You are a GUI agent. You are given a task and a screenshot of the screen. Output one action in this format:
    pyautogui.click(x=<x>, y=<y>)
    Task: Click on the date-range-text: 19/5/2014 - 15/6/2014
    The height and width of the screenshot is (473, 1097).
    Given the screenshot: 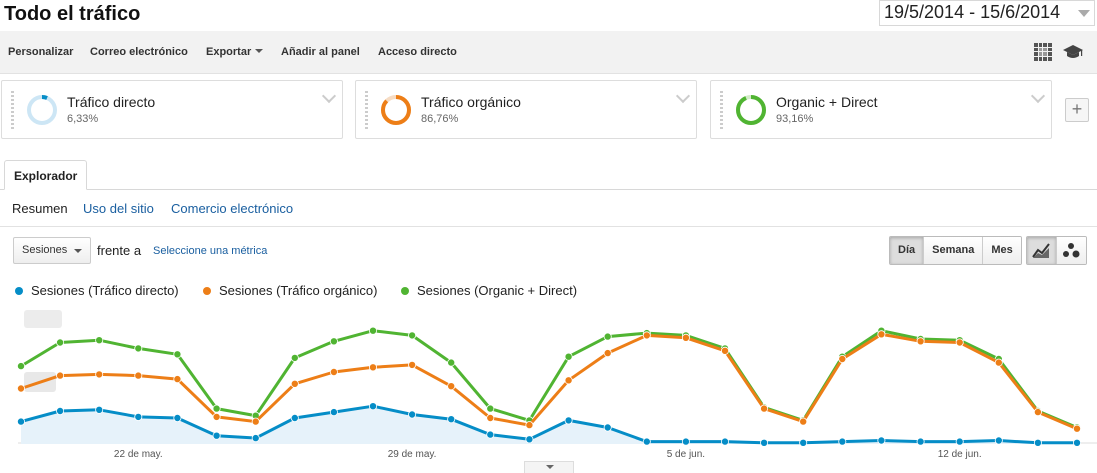 What is the action you would take?
    pyautogui.click(x=972, y=12)
    